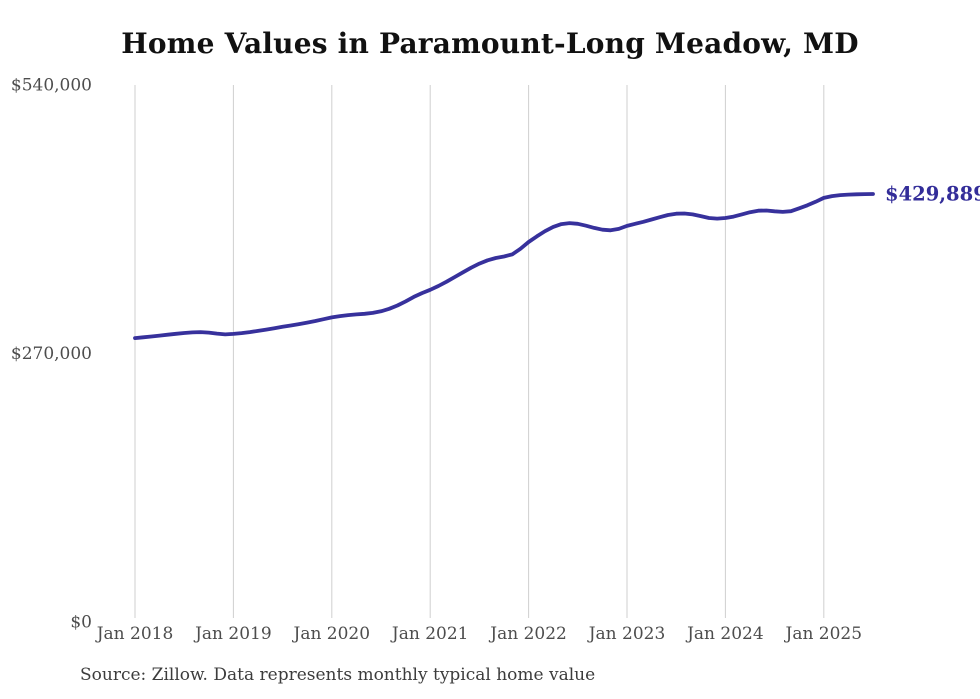  What do you see at coordinates (51, 354) in the screenshot?
I see `y-tick-label: $270,000` at bounding box center [51, 354].